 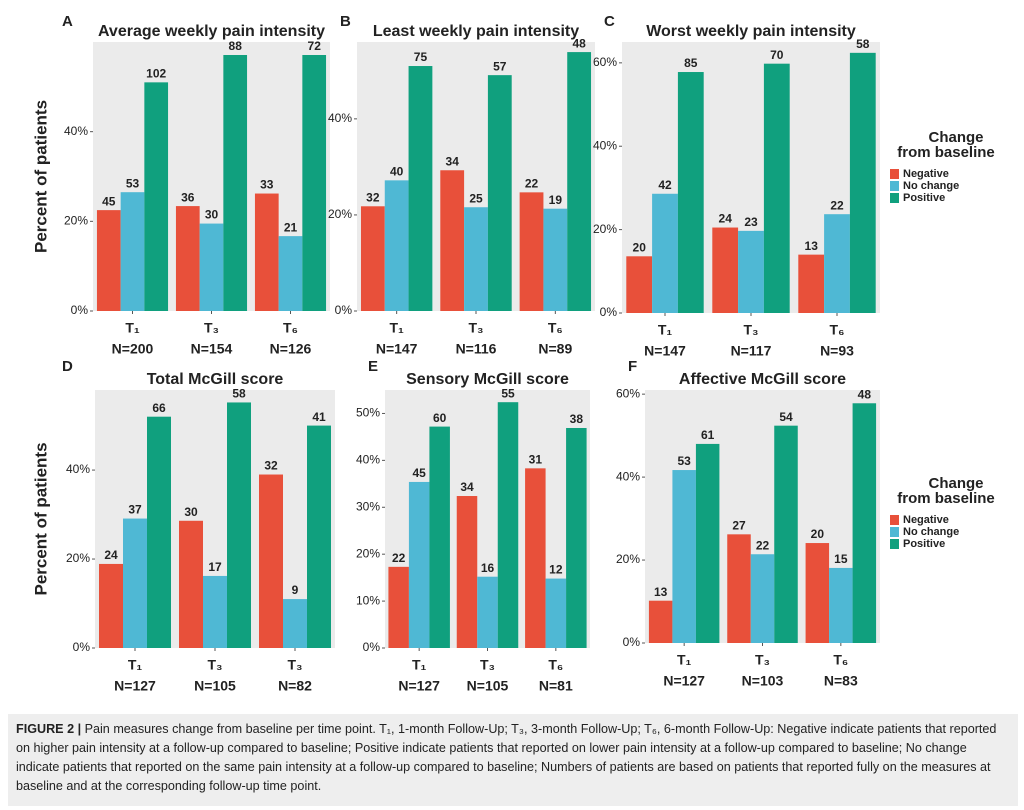 I want to click on count-label: 27, so click(x=739, y=526).